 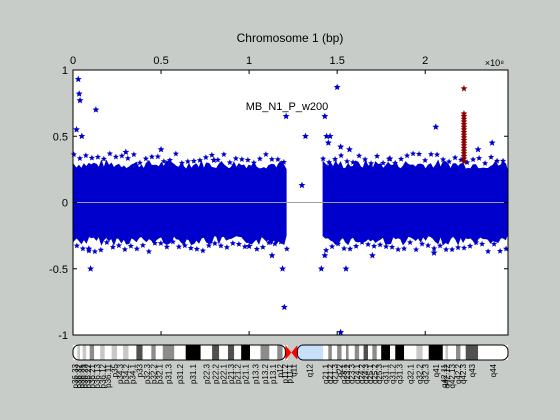 What do you see at coordinates (249, 61) in the screenshot?
I see `x-tick-label: 1` at bounding box center [249, 61].